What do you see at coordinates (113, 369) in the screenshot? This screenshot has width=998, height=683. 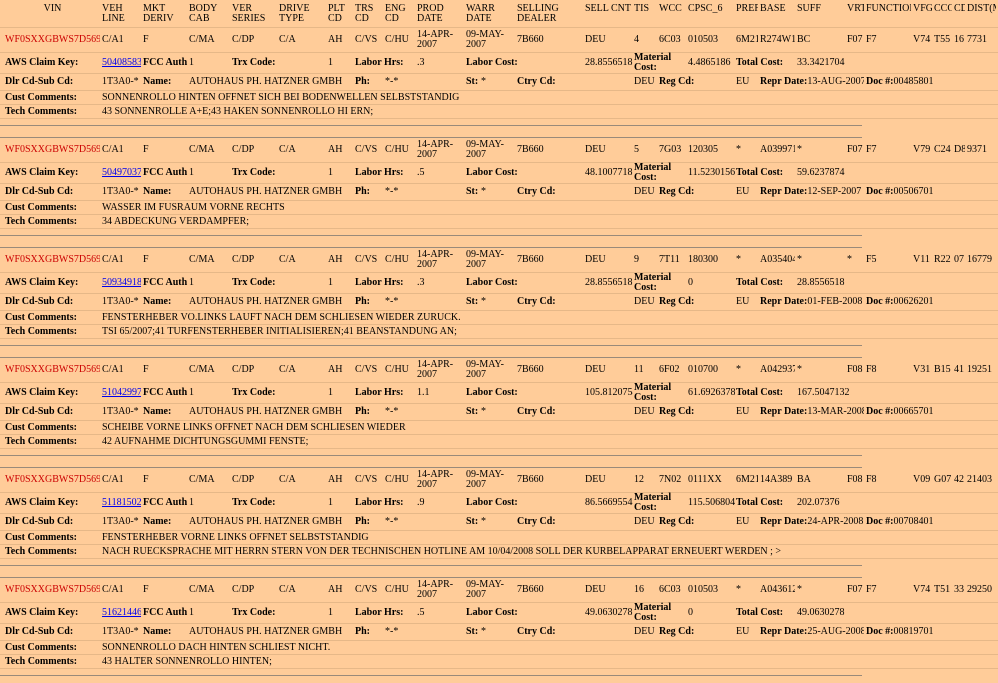 I see `main-value: C/A1` at bounding box center [113, 369].